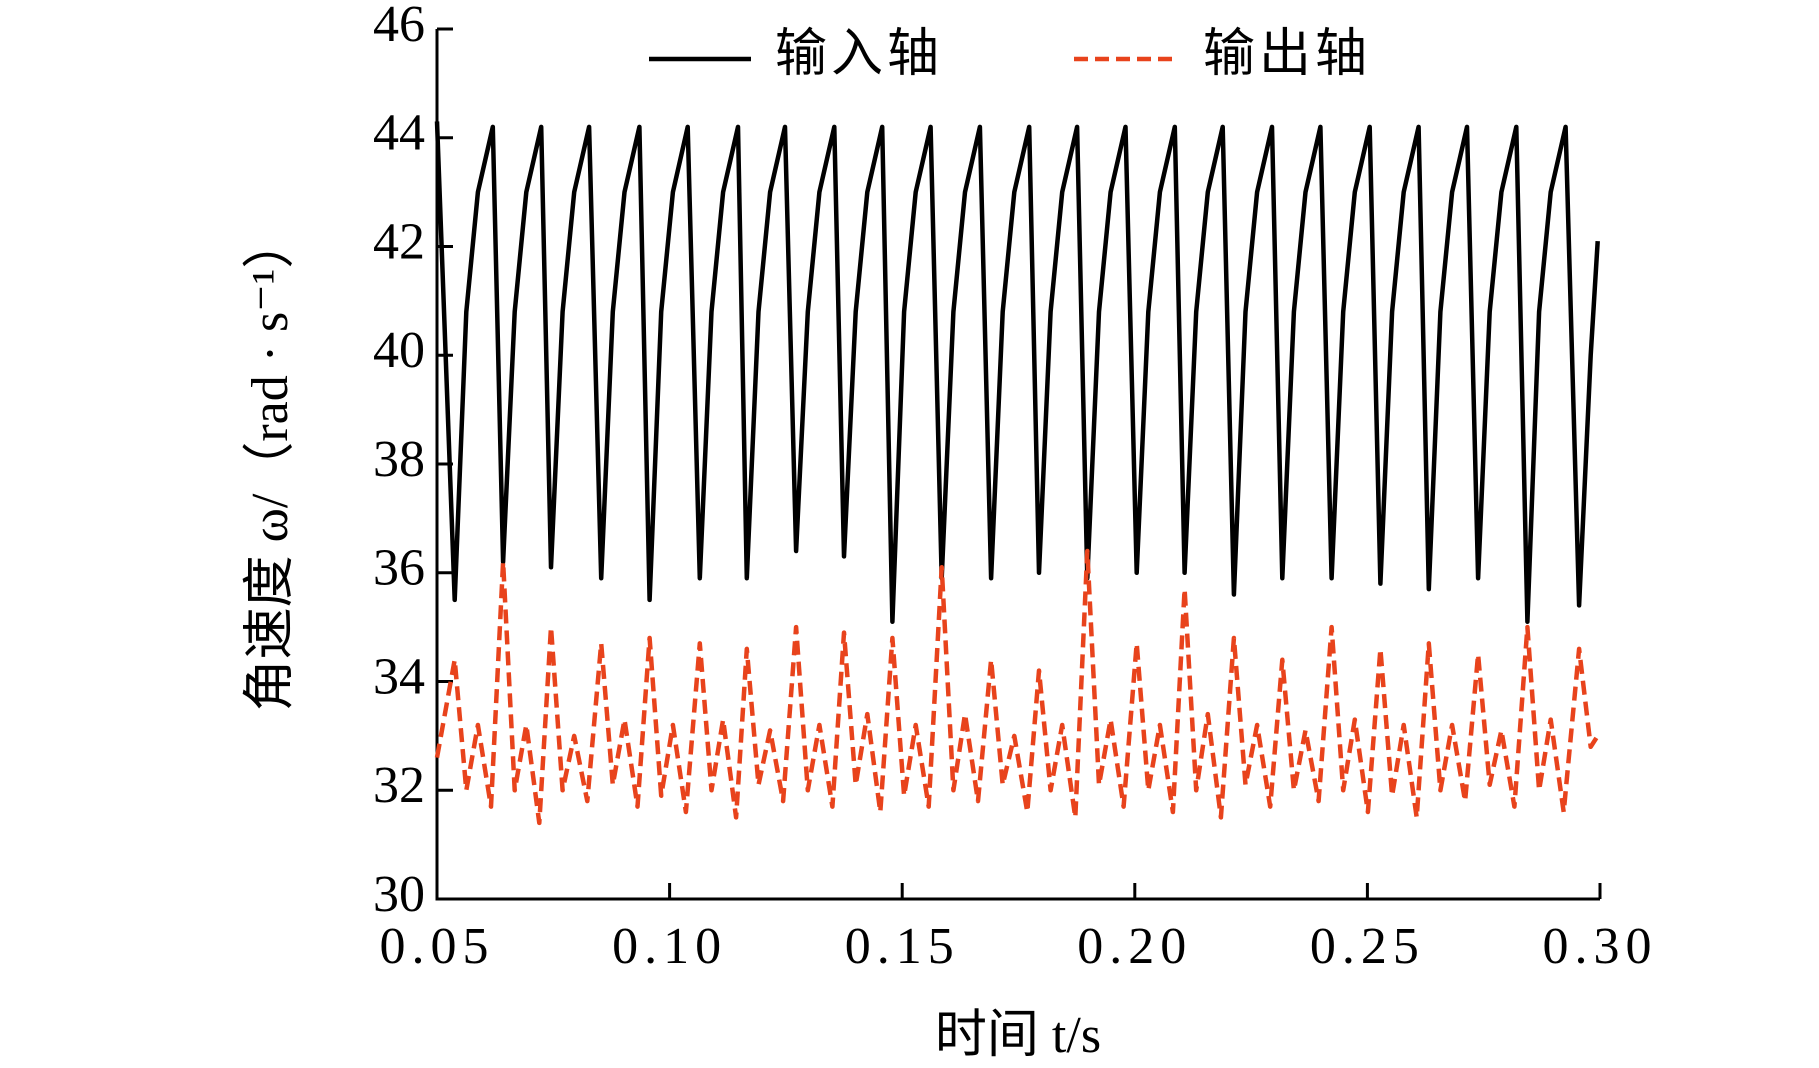 The height and width of the screenshot is (1068, 1819). I want to click on y-tick-label: 42, so click(399, 241).